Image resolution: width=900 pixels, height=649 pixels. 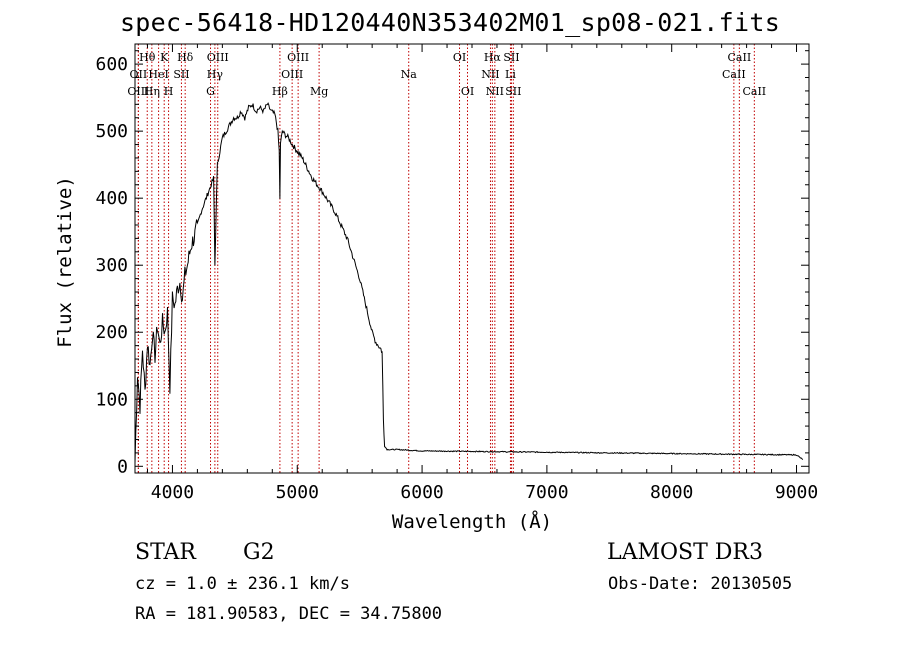 I want to click on redshift-cz: cz = 1.0 ± 236.1 km/s, so click(x=242, y=584).